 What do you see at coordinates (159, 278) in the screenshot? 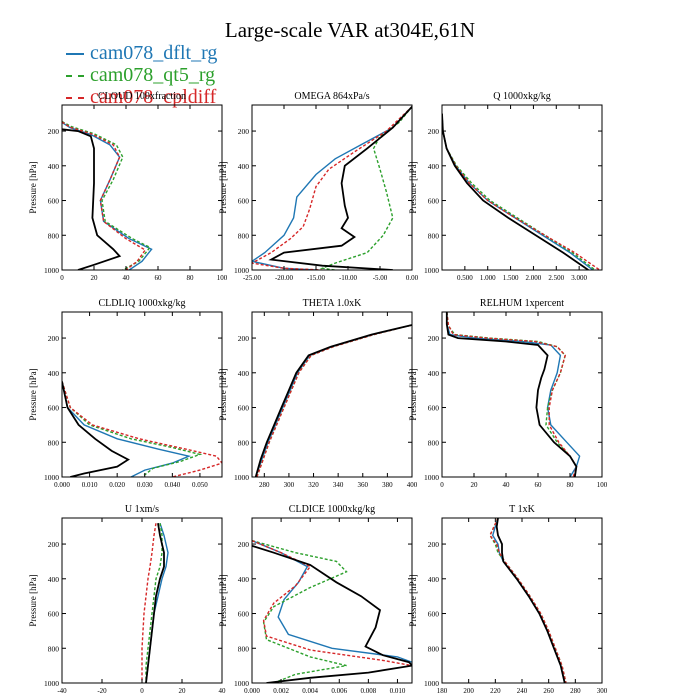
I see `x-tick-label: 60` at bounding box center [159, 278].